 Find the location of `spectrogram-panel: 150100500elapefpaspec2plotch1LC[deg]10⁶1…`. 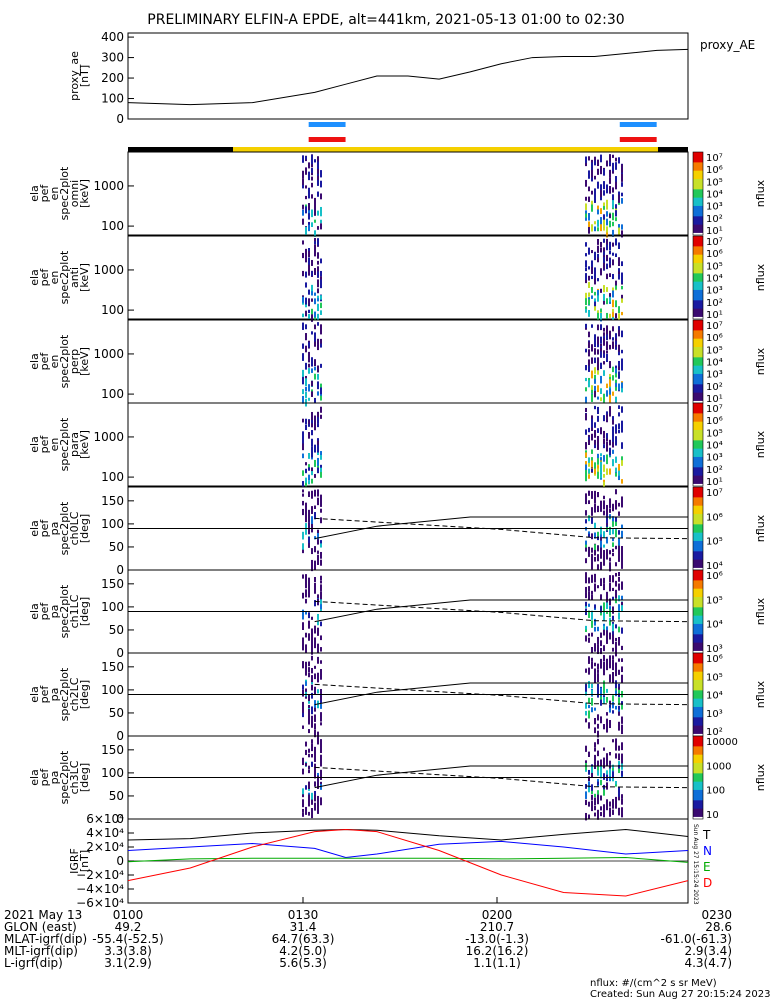

spectrogram-panel: 150100500elapefpaspec2plotch1LC[deg]10⁶1… is located at coordinates (397, 614).